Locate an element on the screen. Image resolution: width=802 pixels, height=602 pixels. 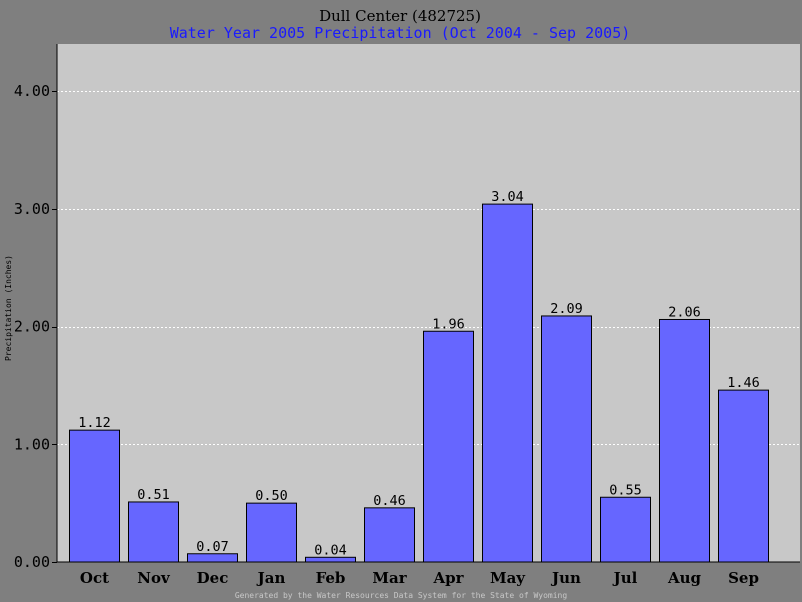
value-label-may: 3.04 is located at coordinates (507, 197).